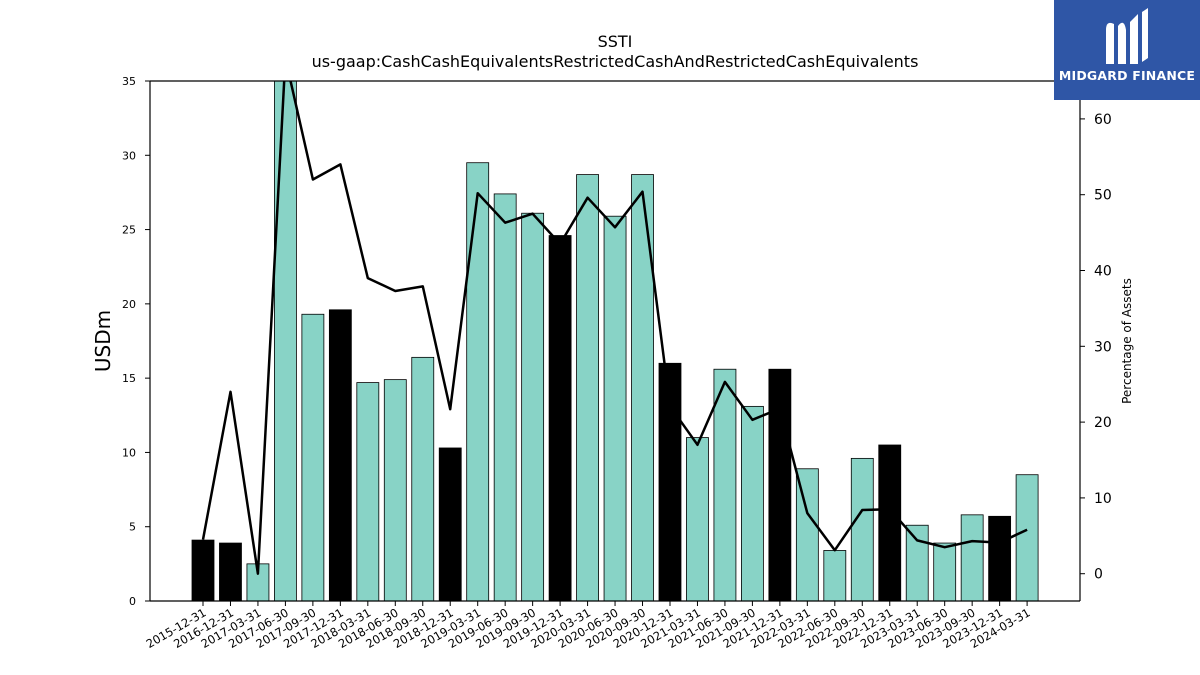 The height and width of the screenshot is (675, 1200). I want to click on y-tick-label: 20, so click(129, 304).